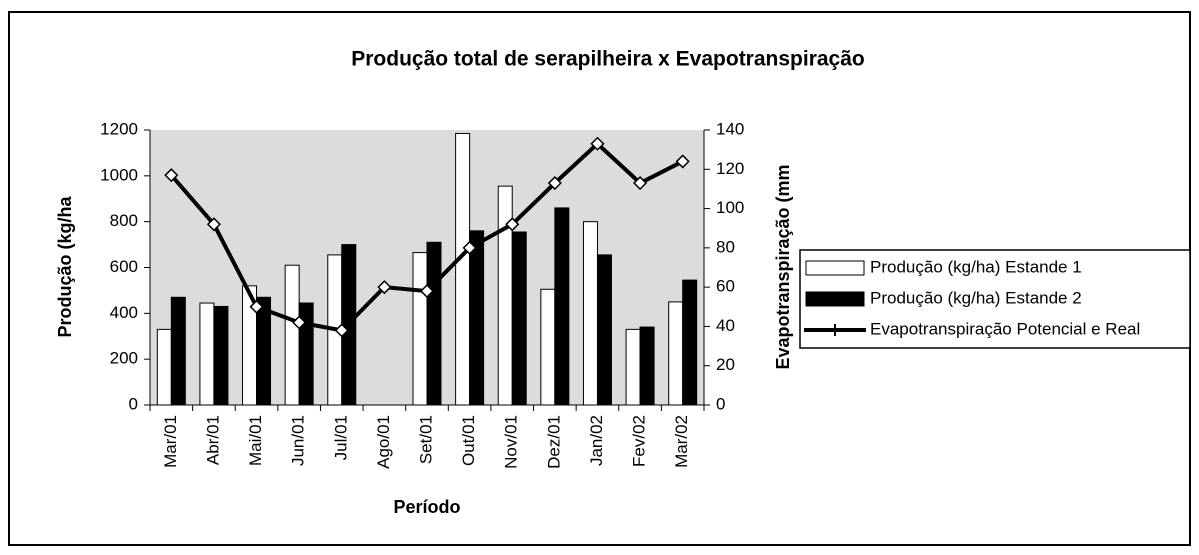 This screenshot has width=1199, height=555. Describe the element at coordinates (725, 364) in the screenshot. I see `y2-tick-label: 20` at that location.